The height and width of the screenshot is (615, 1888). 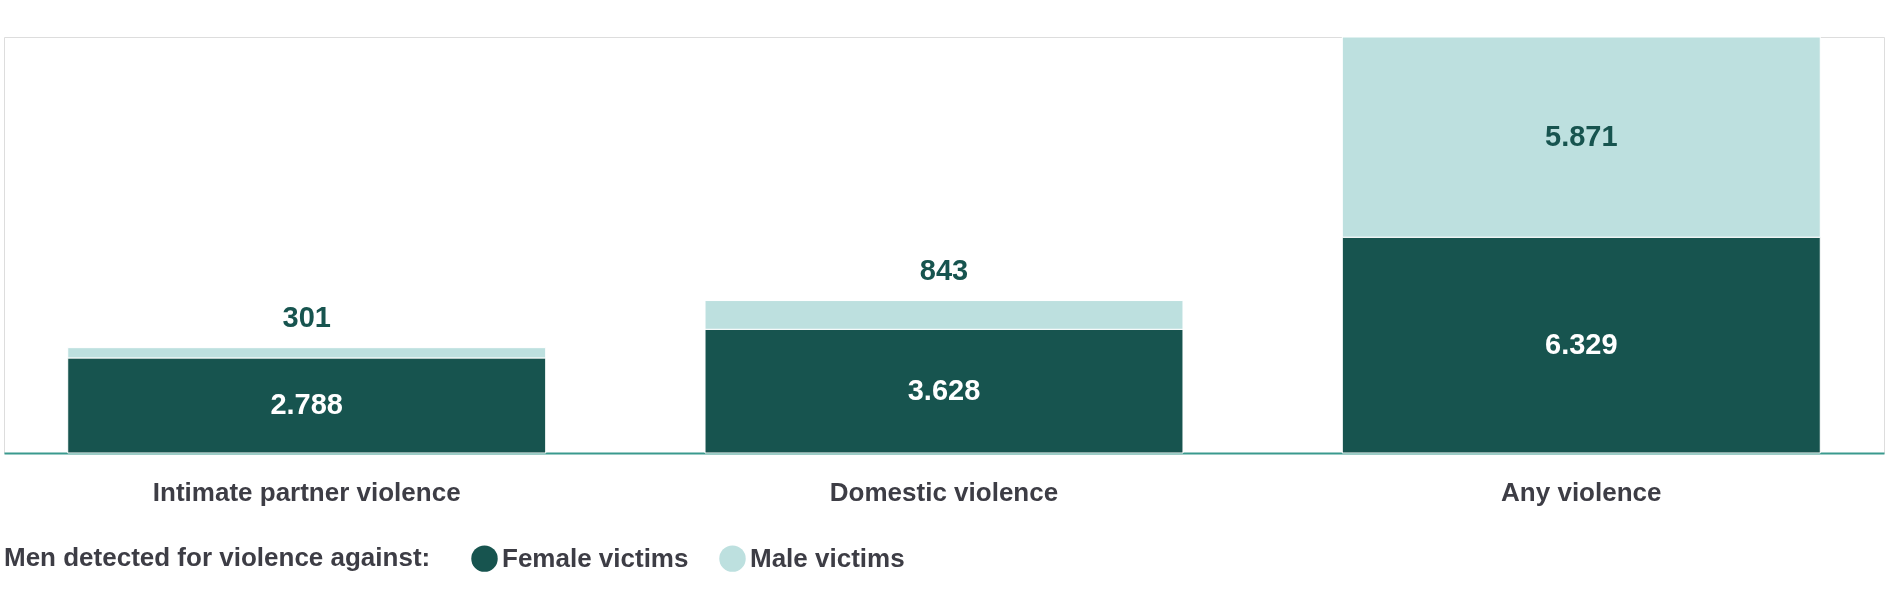 I want to click on x-tick-label: Intimate partner violence, so click(x=306, y=491).